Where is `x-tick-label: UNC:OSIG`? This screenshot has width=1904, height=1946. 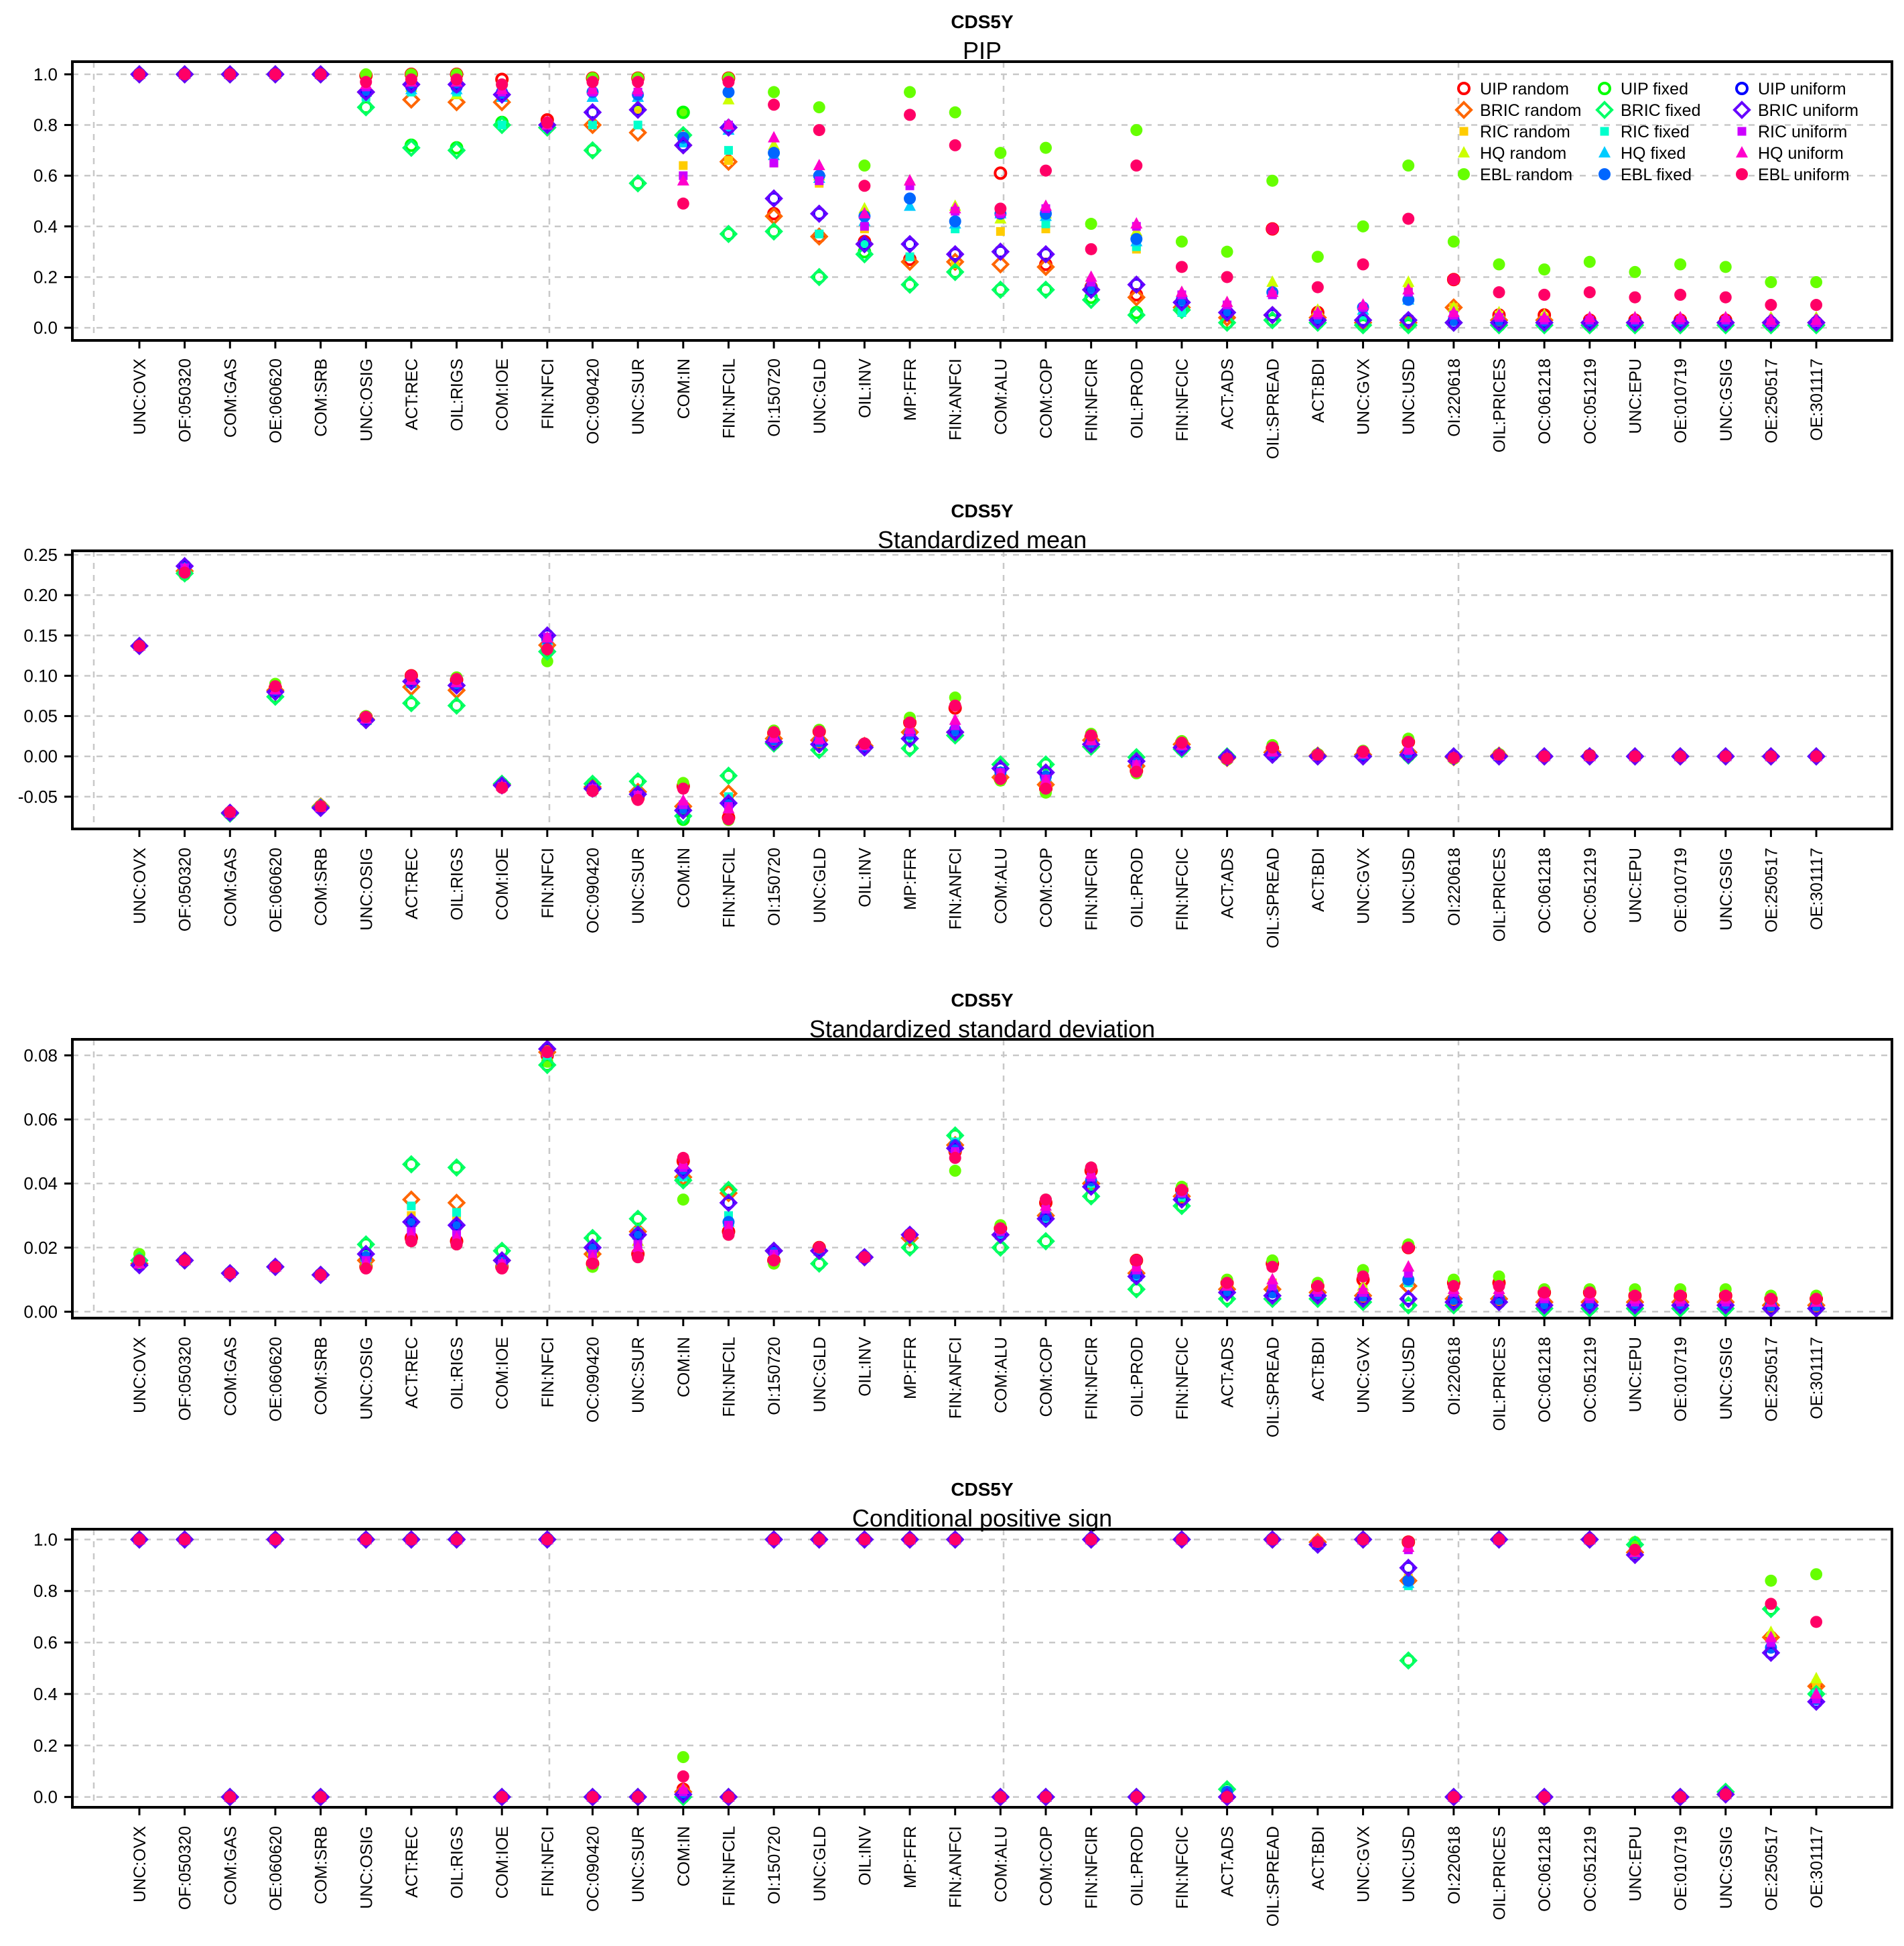
x-tick-label: UNC:OSIG is located at coordinates (366, 889).